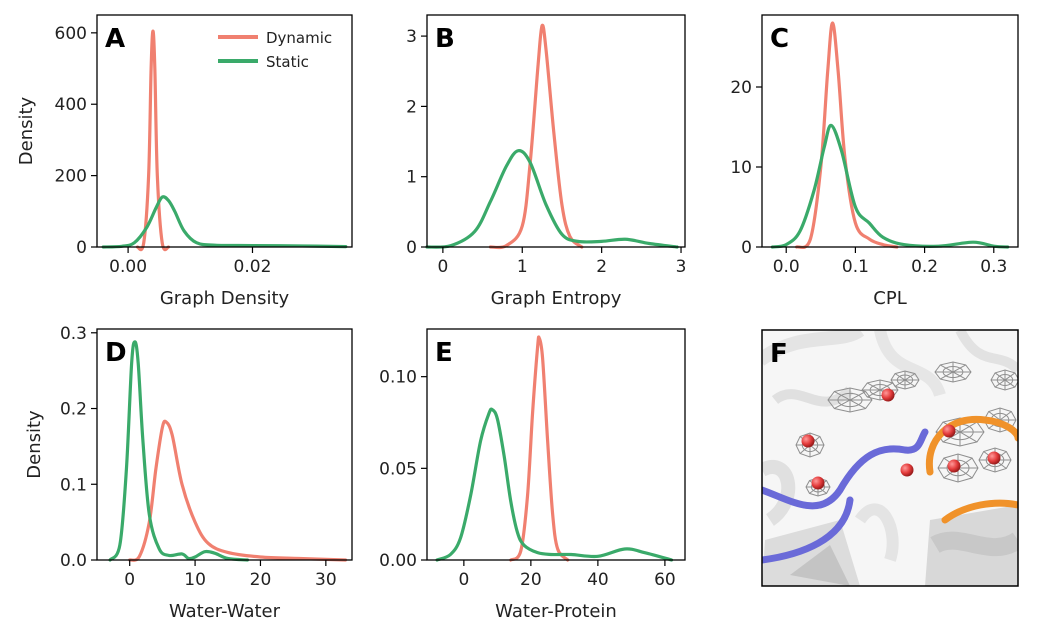 Image resolution: width=1040 pixels, height=640 pixels. I want to click on water-molecules, so click(901, 439).